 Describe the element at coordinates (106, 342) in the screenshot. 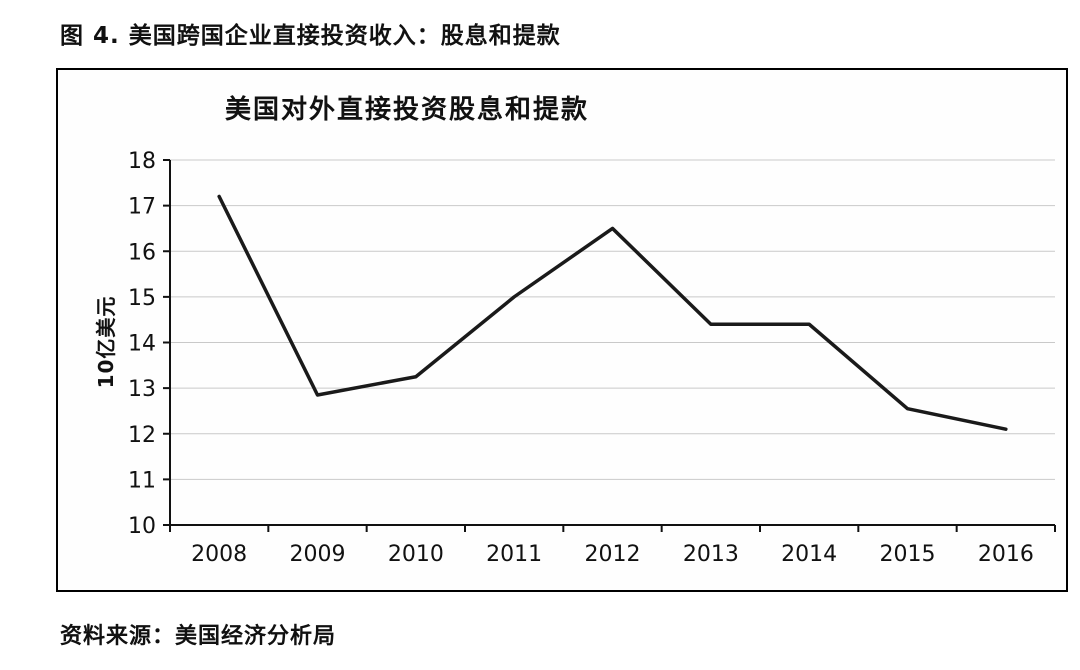

I see `y-axis-label: 10亿美元` at that location.